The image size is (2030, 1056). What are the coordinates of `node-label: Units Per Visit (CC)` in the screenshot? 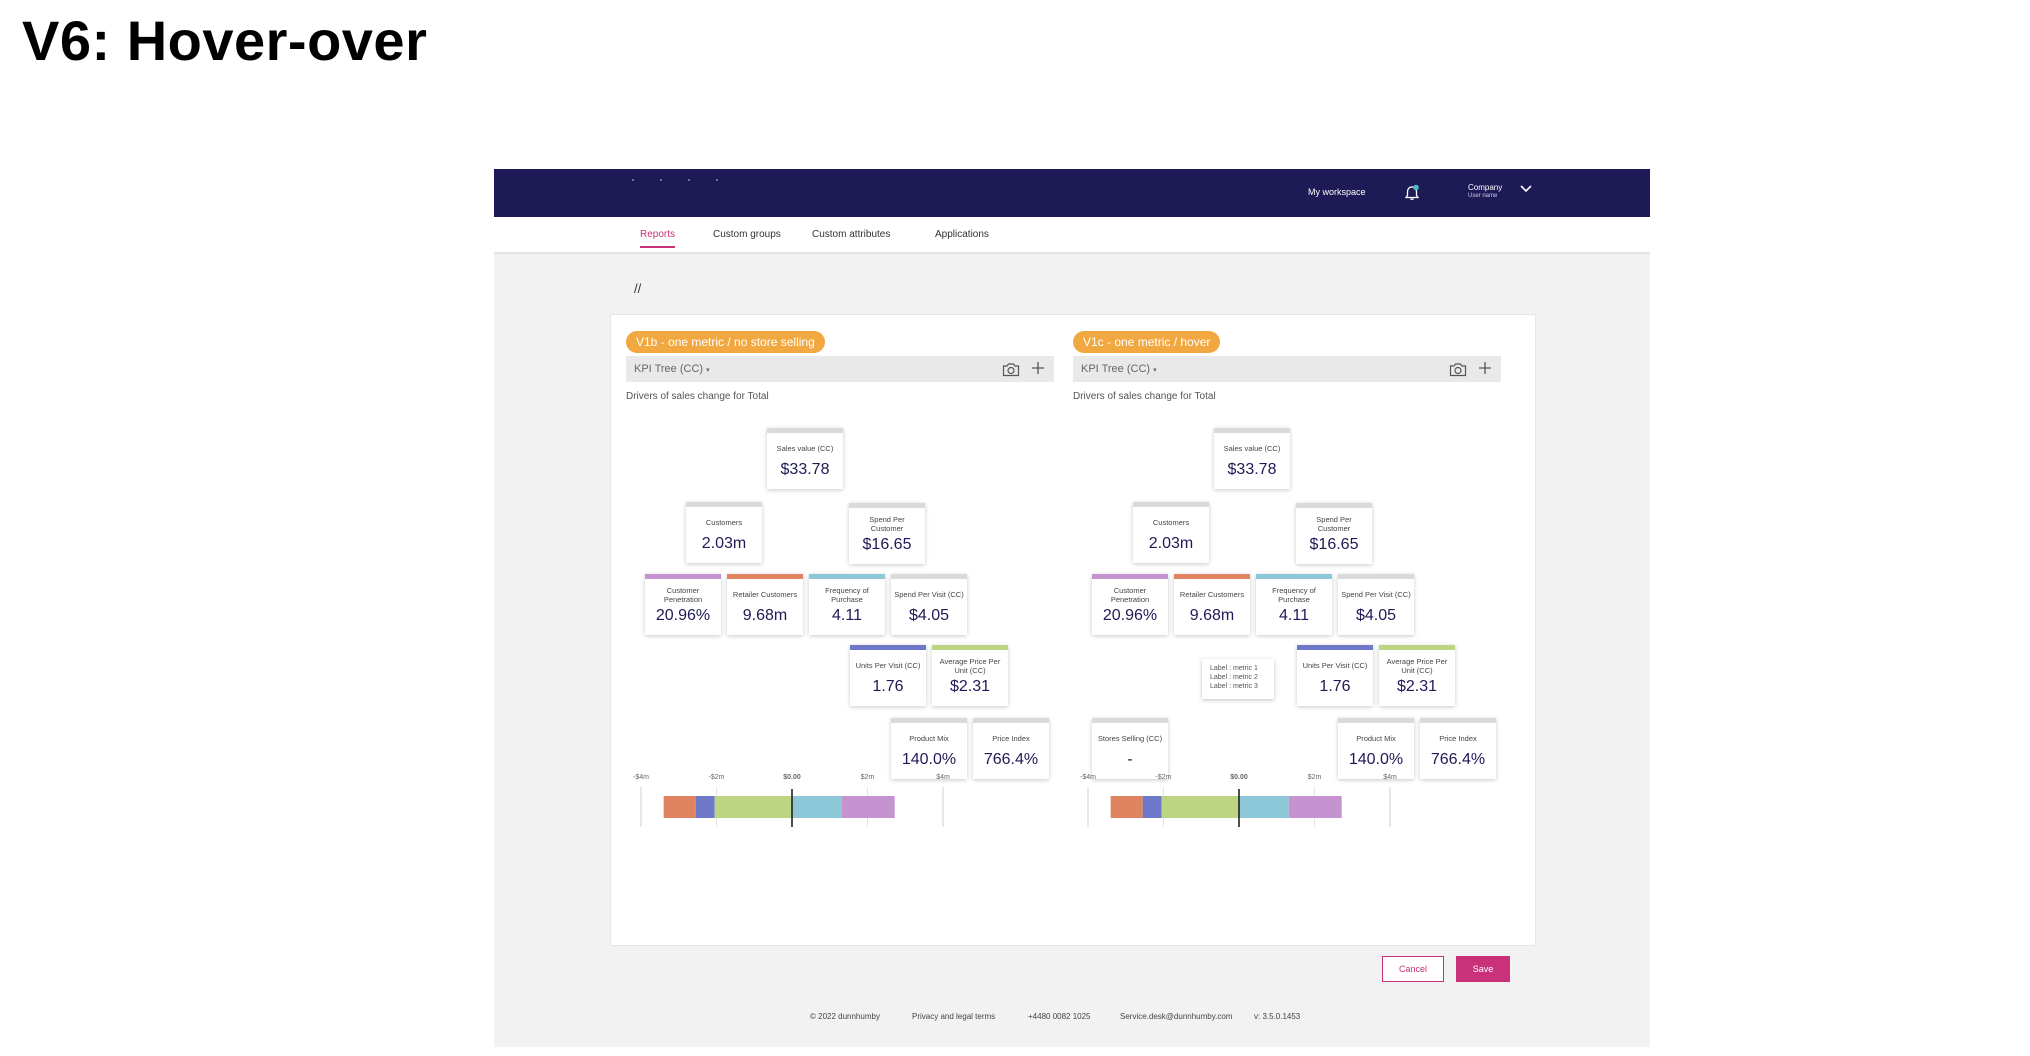 It's located at (1335, 665).